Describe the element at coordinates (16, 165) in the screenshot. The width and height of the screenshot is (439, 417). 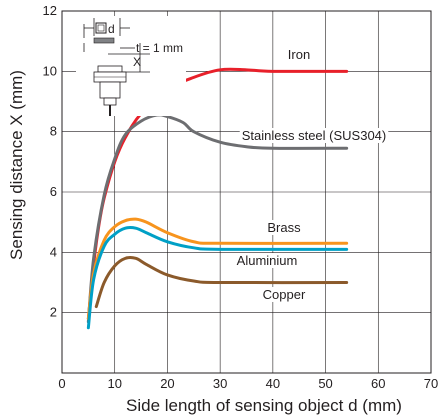
I see `y-axis-title: Sensing distance X (mm)` at that location.